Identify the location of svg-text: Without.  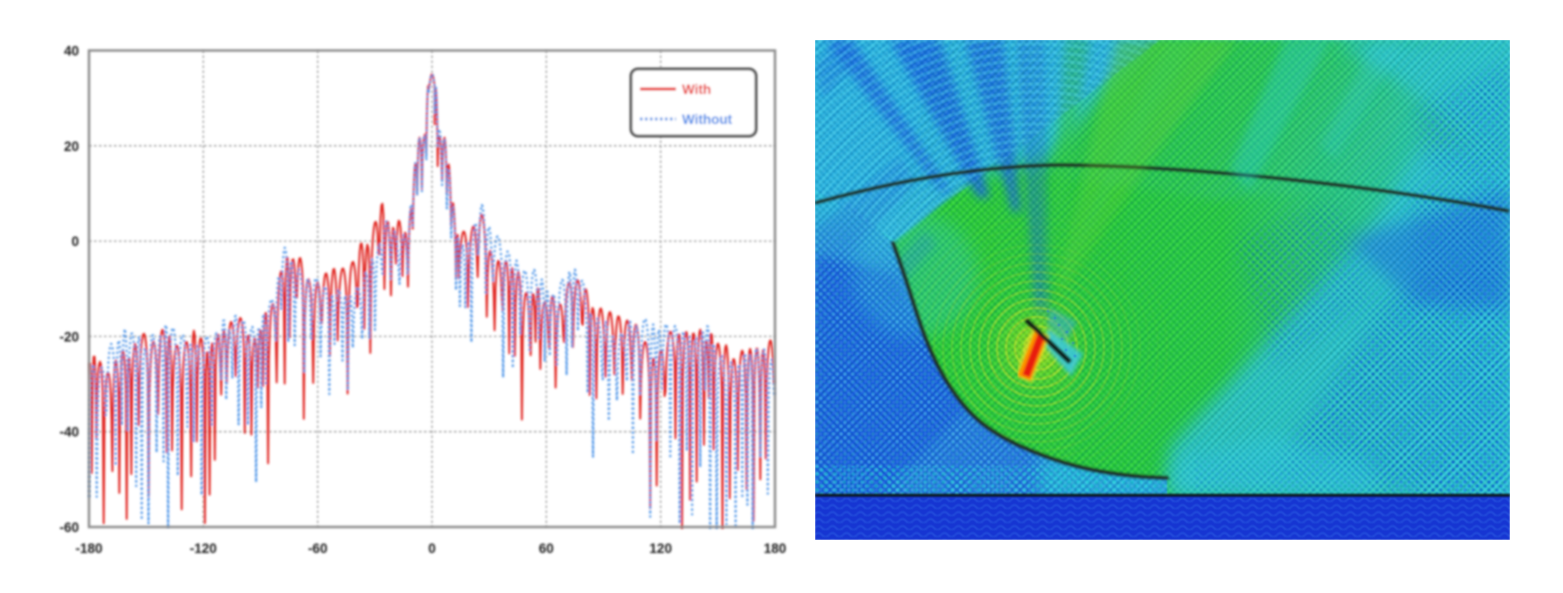
(707, 119).